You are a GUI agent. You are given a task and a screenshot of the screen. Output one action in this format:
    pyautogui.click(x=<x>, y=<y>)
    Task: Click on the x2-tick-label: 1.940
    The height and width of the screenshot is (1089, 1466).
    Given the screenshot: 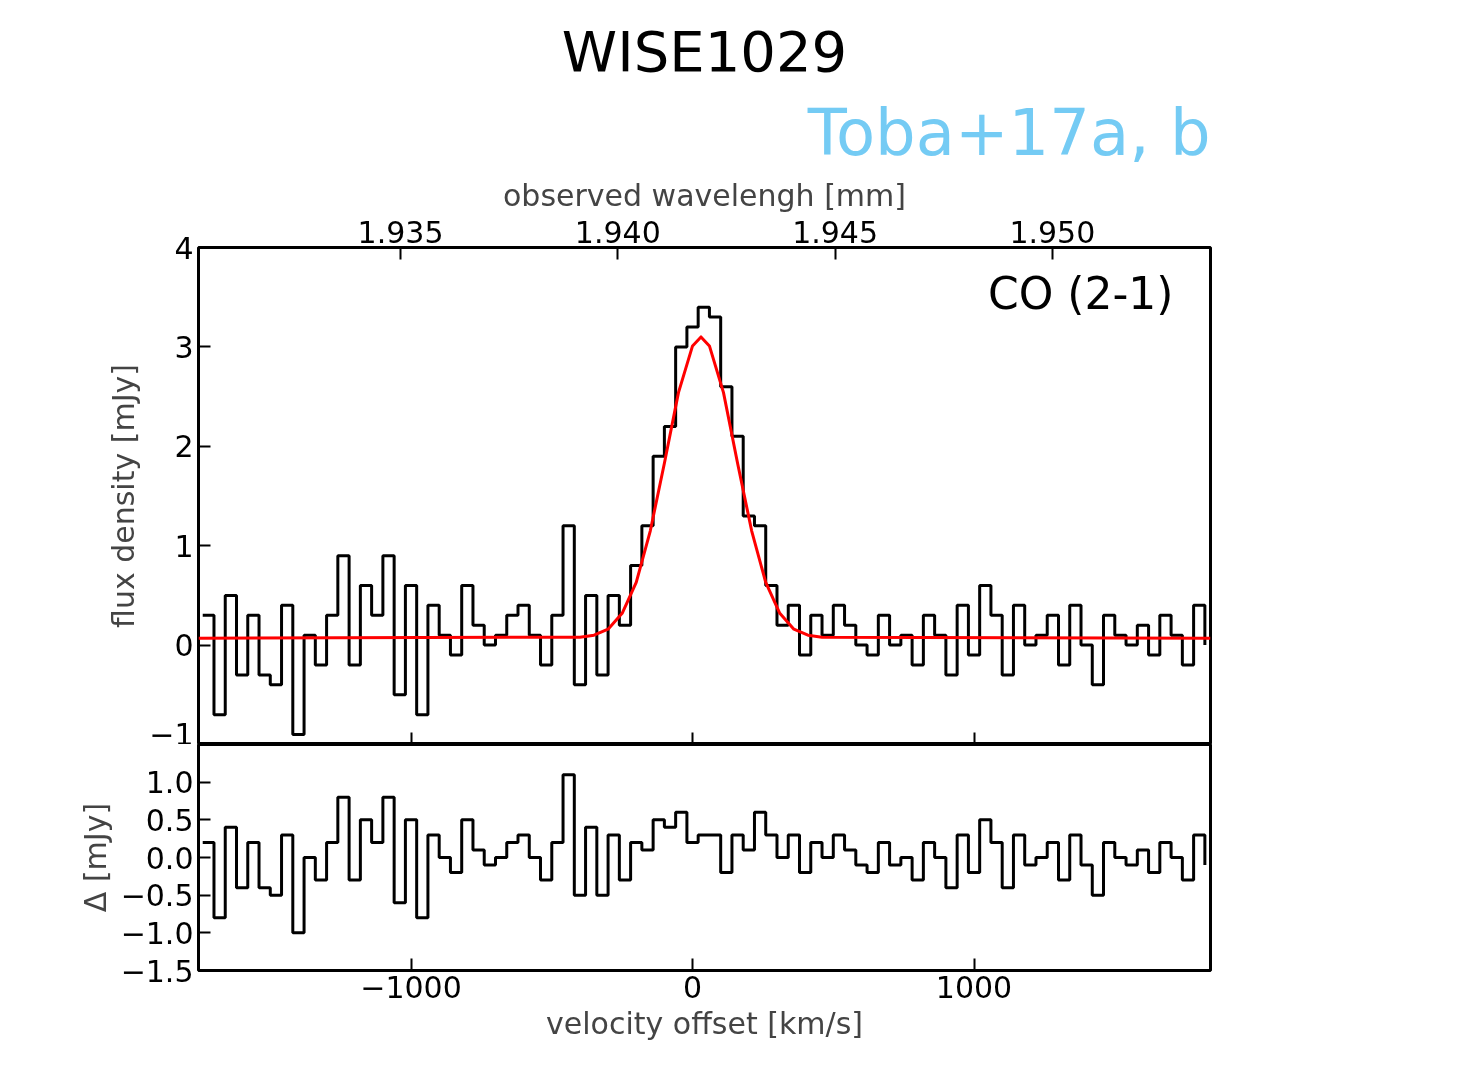 What is the action you would take?
    pyautogui.click(x=617, y=232)
    